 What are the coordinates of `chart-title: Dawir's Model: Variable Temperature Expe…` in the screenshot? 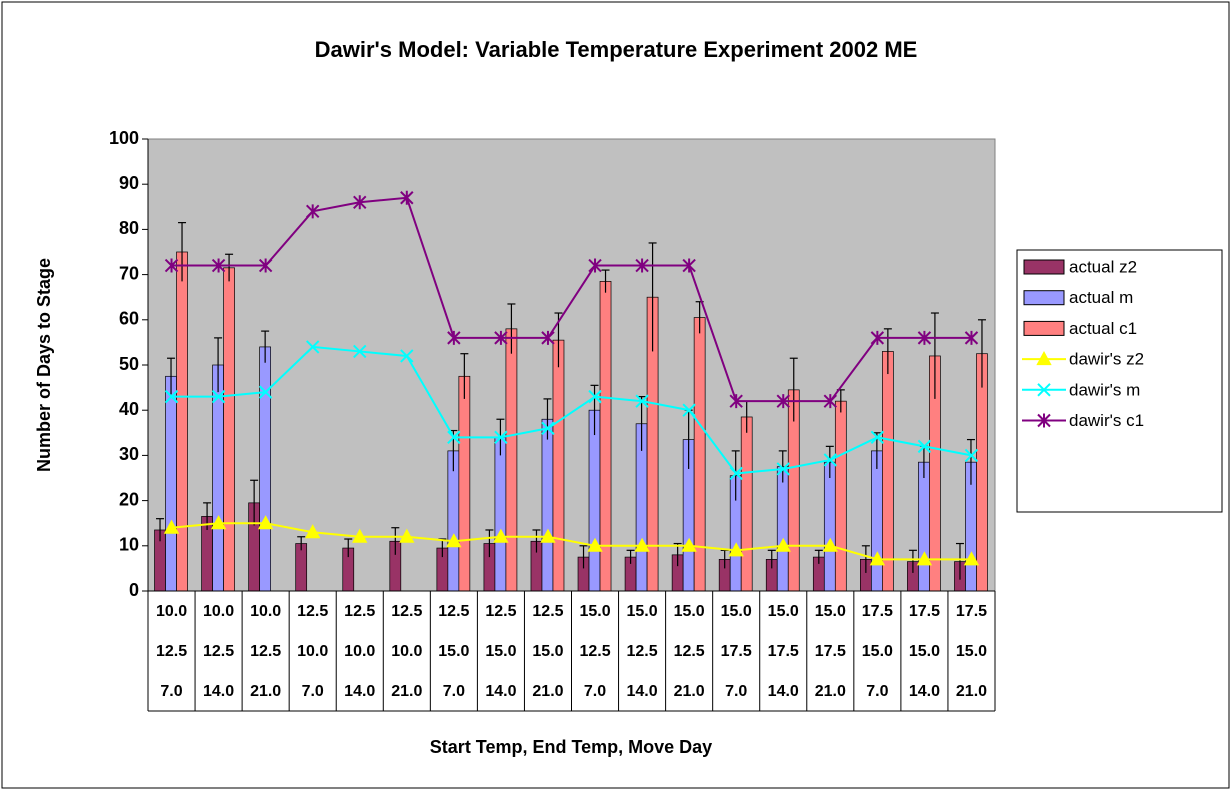 It's located at (616, 49).